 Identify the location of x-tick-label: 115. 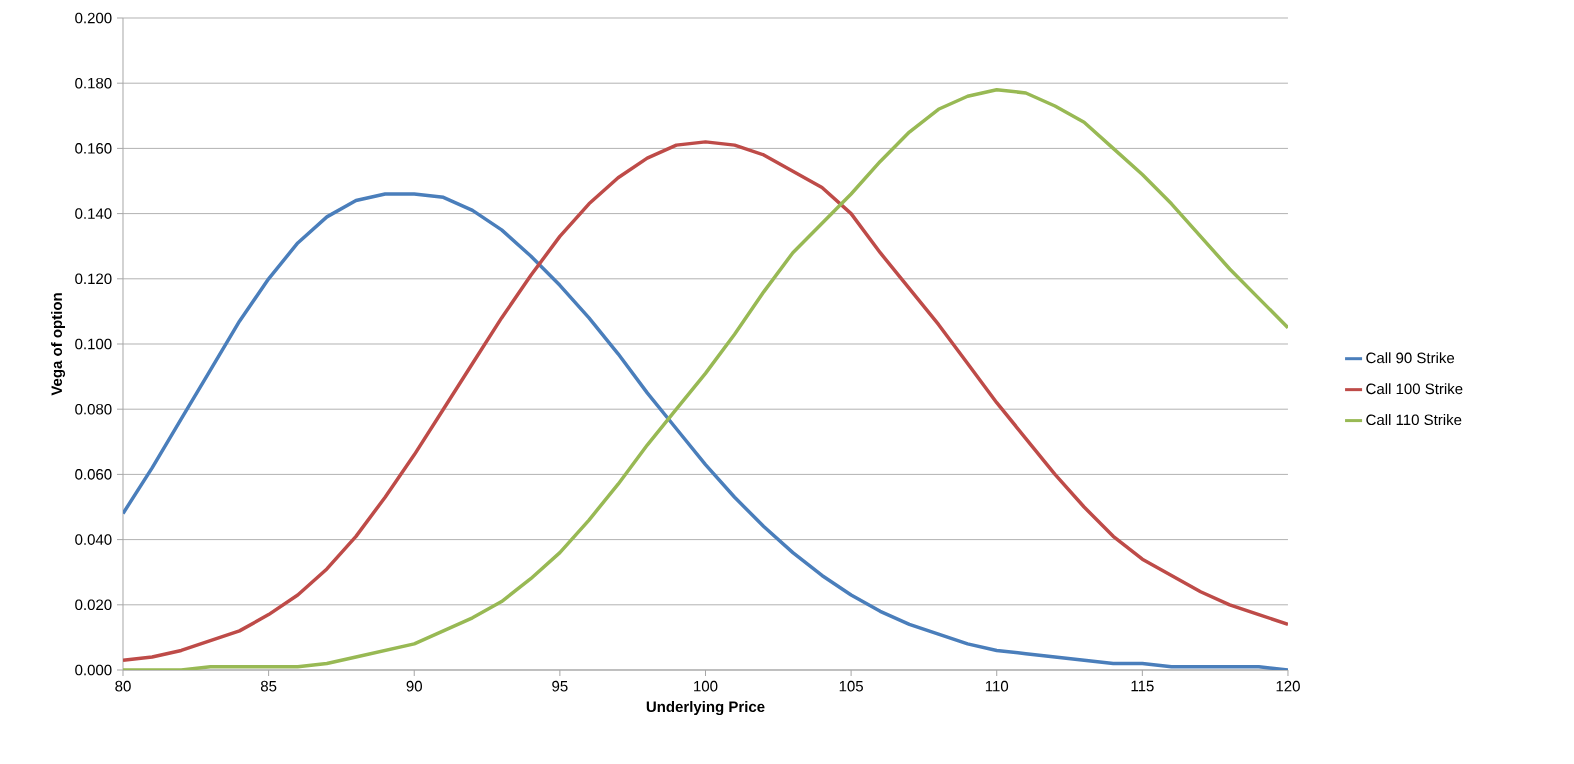
(1142, 686).